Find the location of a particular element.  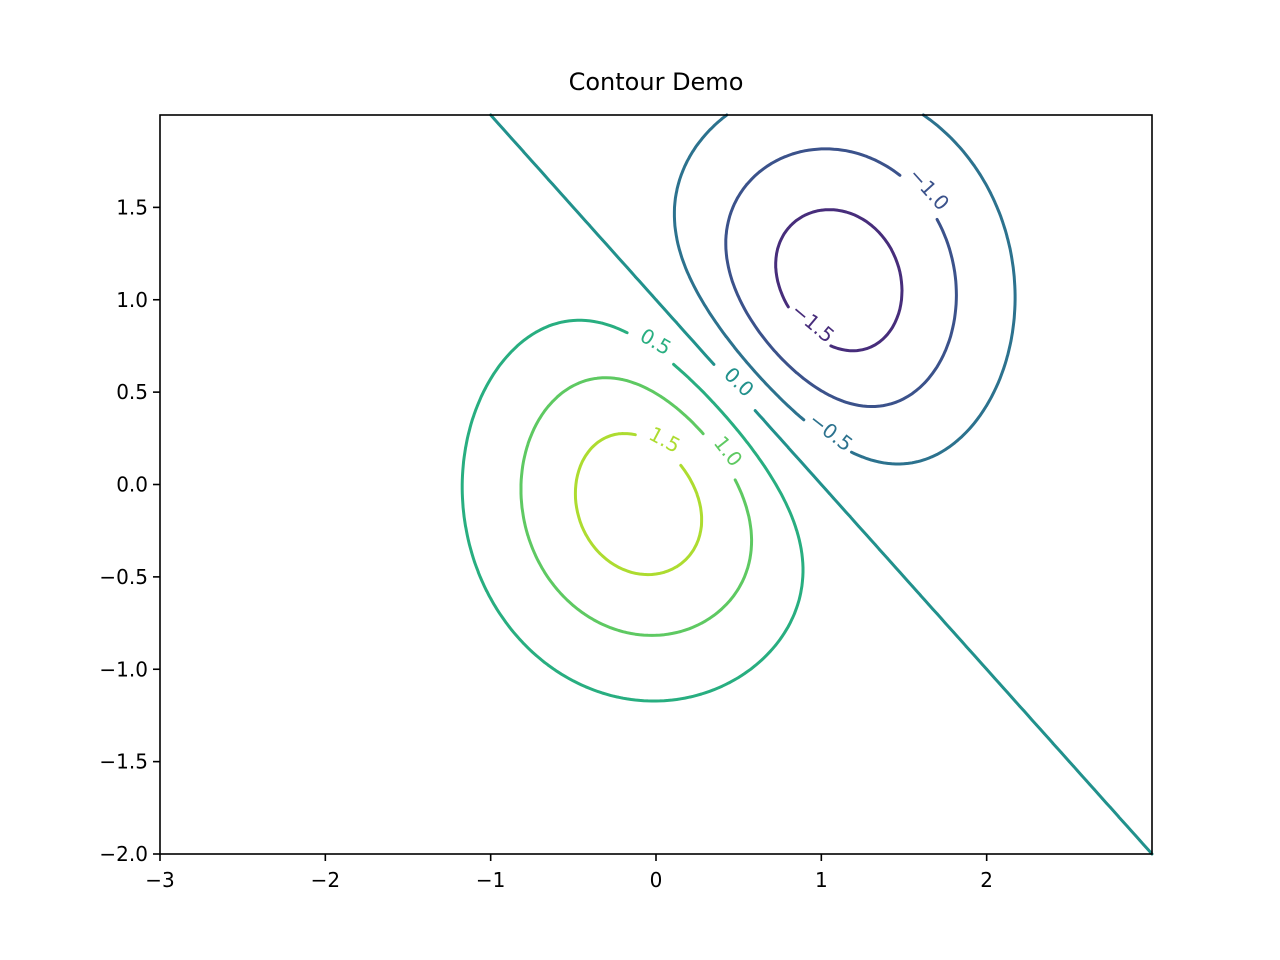

x-tick-label: 1 is located at coordinates (821, 880).